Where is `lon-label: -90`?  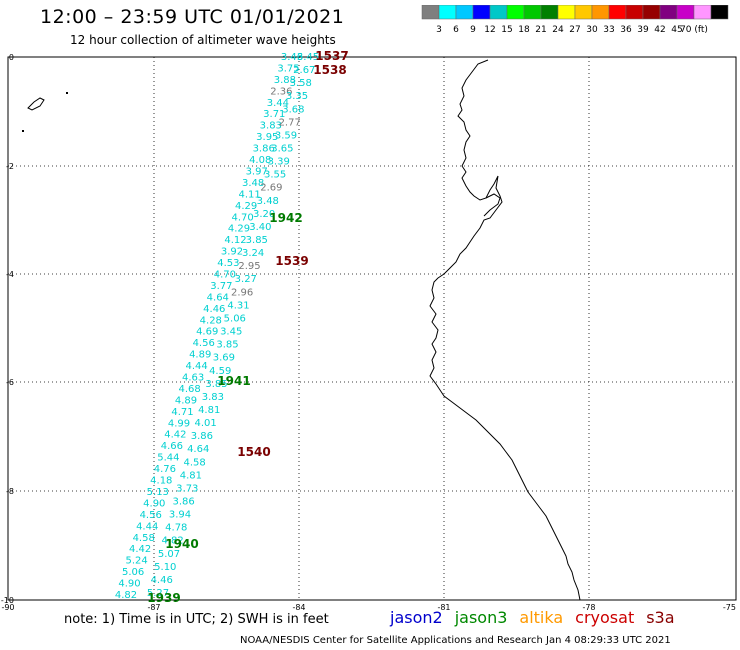 lon-label: -90 is located at coordinates (7, 607).